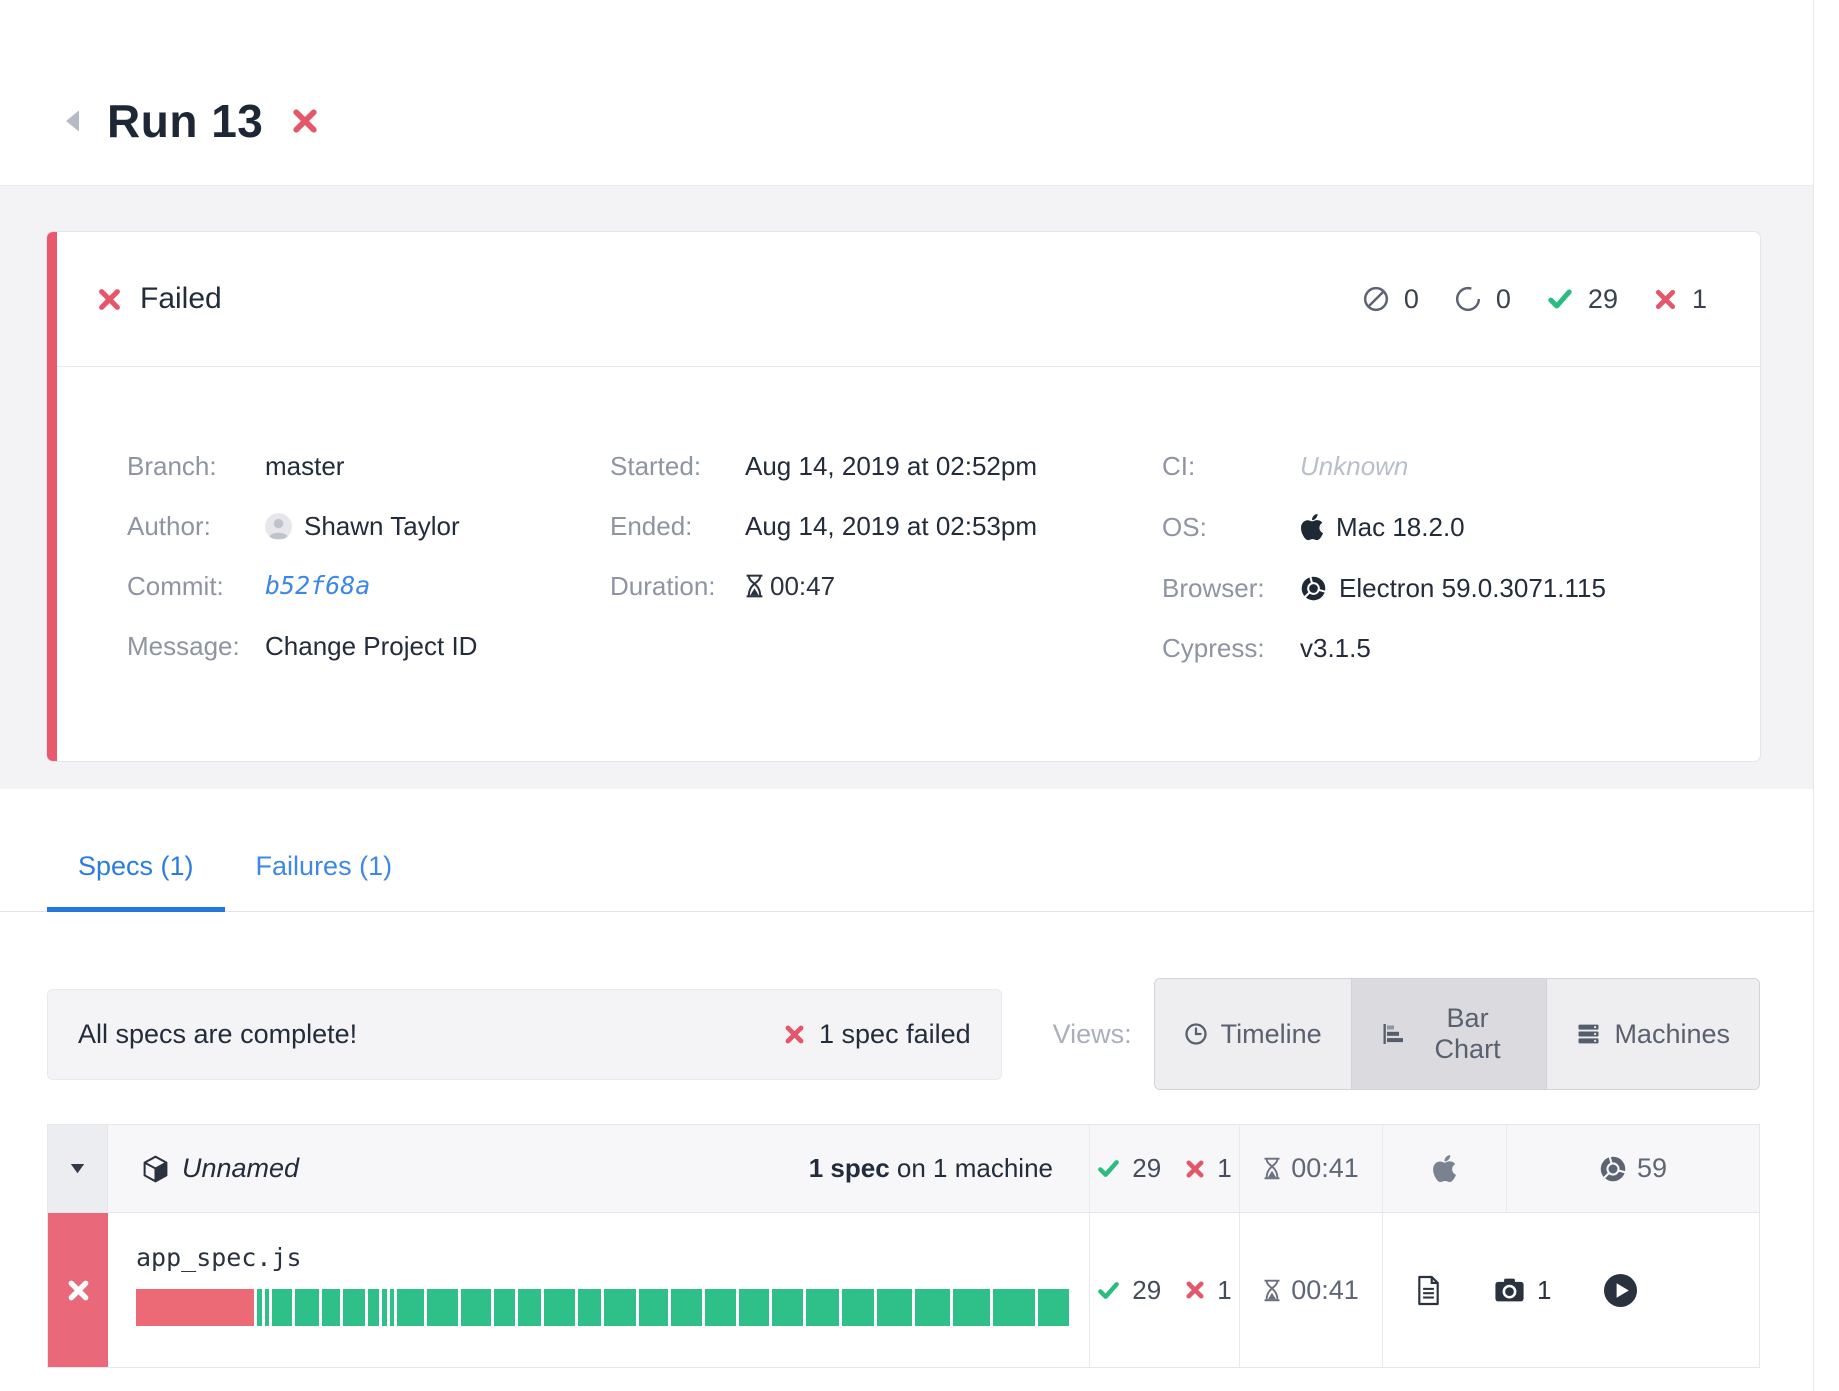 The image size is (1839, 1391). Describe the element at coordinates (302, 646) in the screenshot. I see `message-field: Message: Change Project ID` at that location.